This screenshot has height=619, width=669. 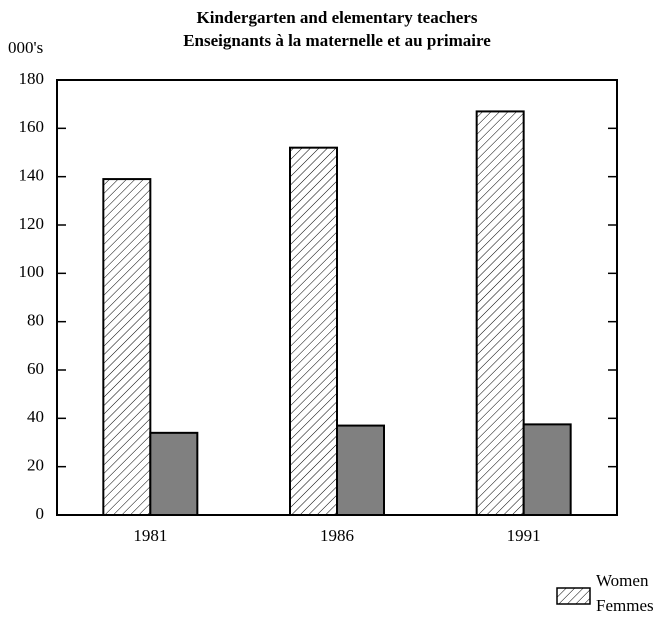 What do you see at coordinates (35, 368) in the screenshot?
I see `y-tick-label: 60` at bounding box center [35, 368].